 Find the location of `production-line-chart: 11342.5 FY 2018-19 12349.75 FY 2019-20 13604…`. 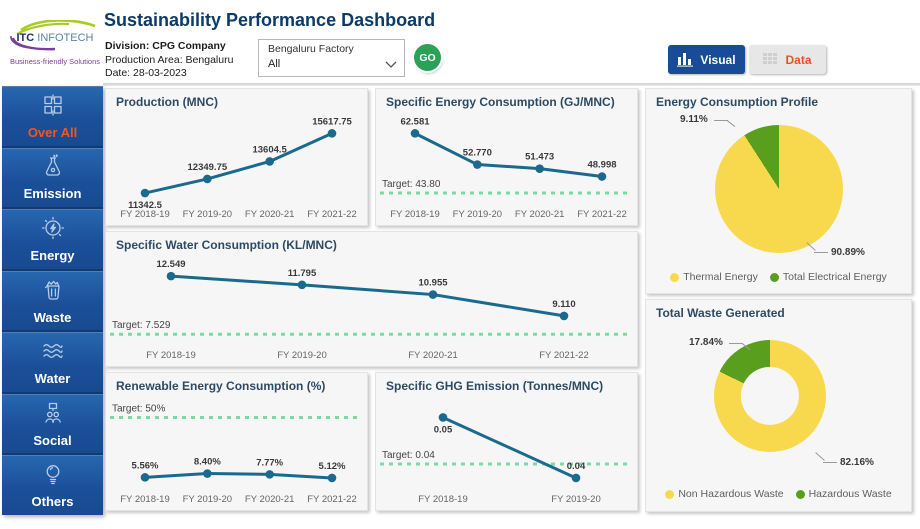

production-line-chart: 11342.5 FY 2018-19 12349.75 FY 2019-20 13604… is located at coordinates (236, 168).